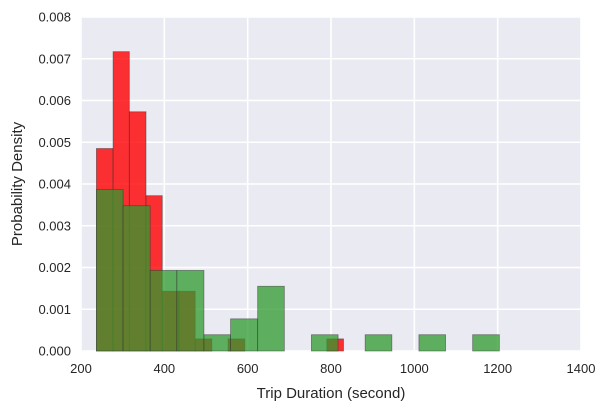 The image size is (609, 410). What do you see at coordinates (164, 368) in the screenshot?
I see `x-tick-label: 400` at bounding box center [164, 368].